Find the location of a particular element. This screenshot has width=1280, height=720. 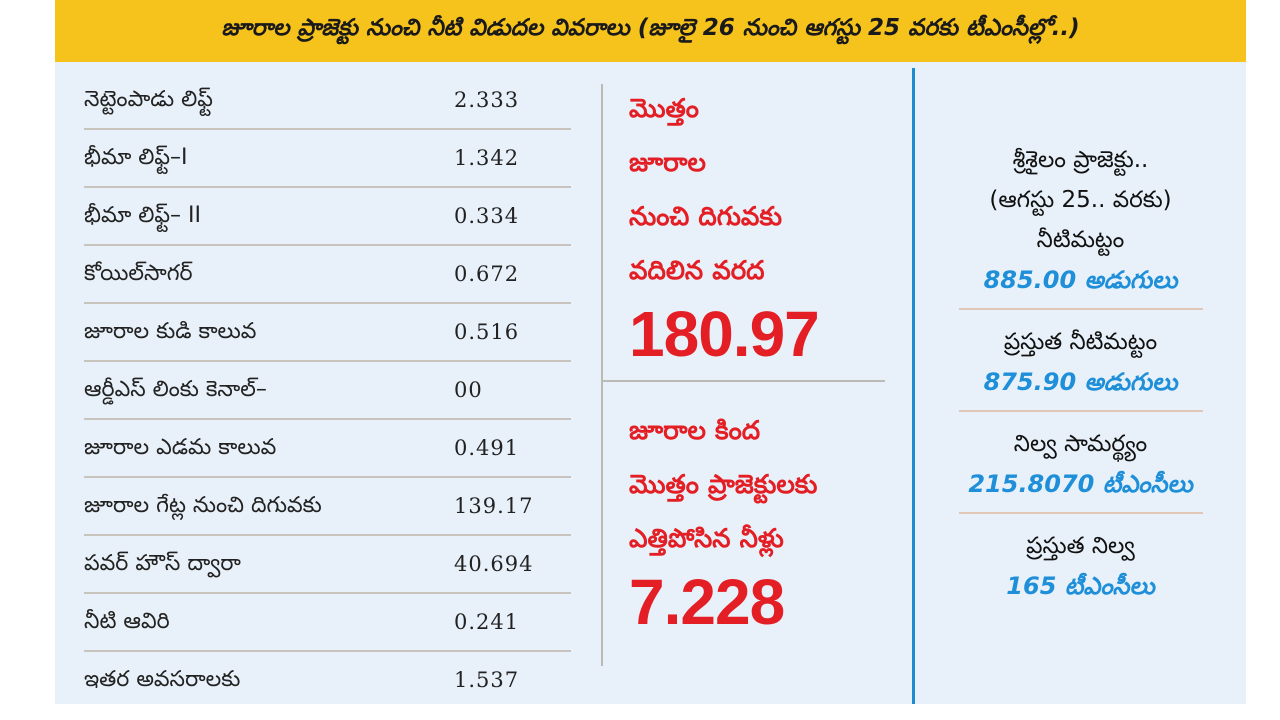

row-value: 00 is located at coordinates (468, 390).